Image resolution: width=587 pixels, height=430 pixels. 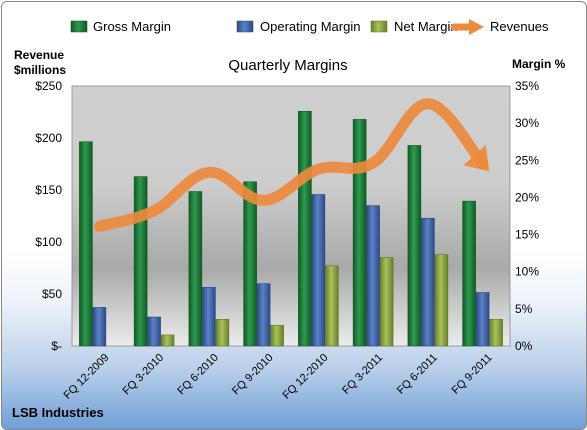 I want to click on left-tick-label: $150, so click(x=48, y=190).